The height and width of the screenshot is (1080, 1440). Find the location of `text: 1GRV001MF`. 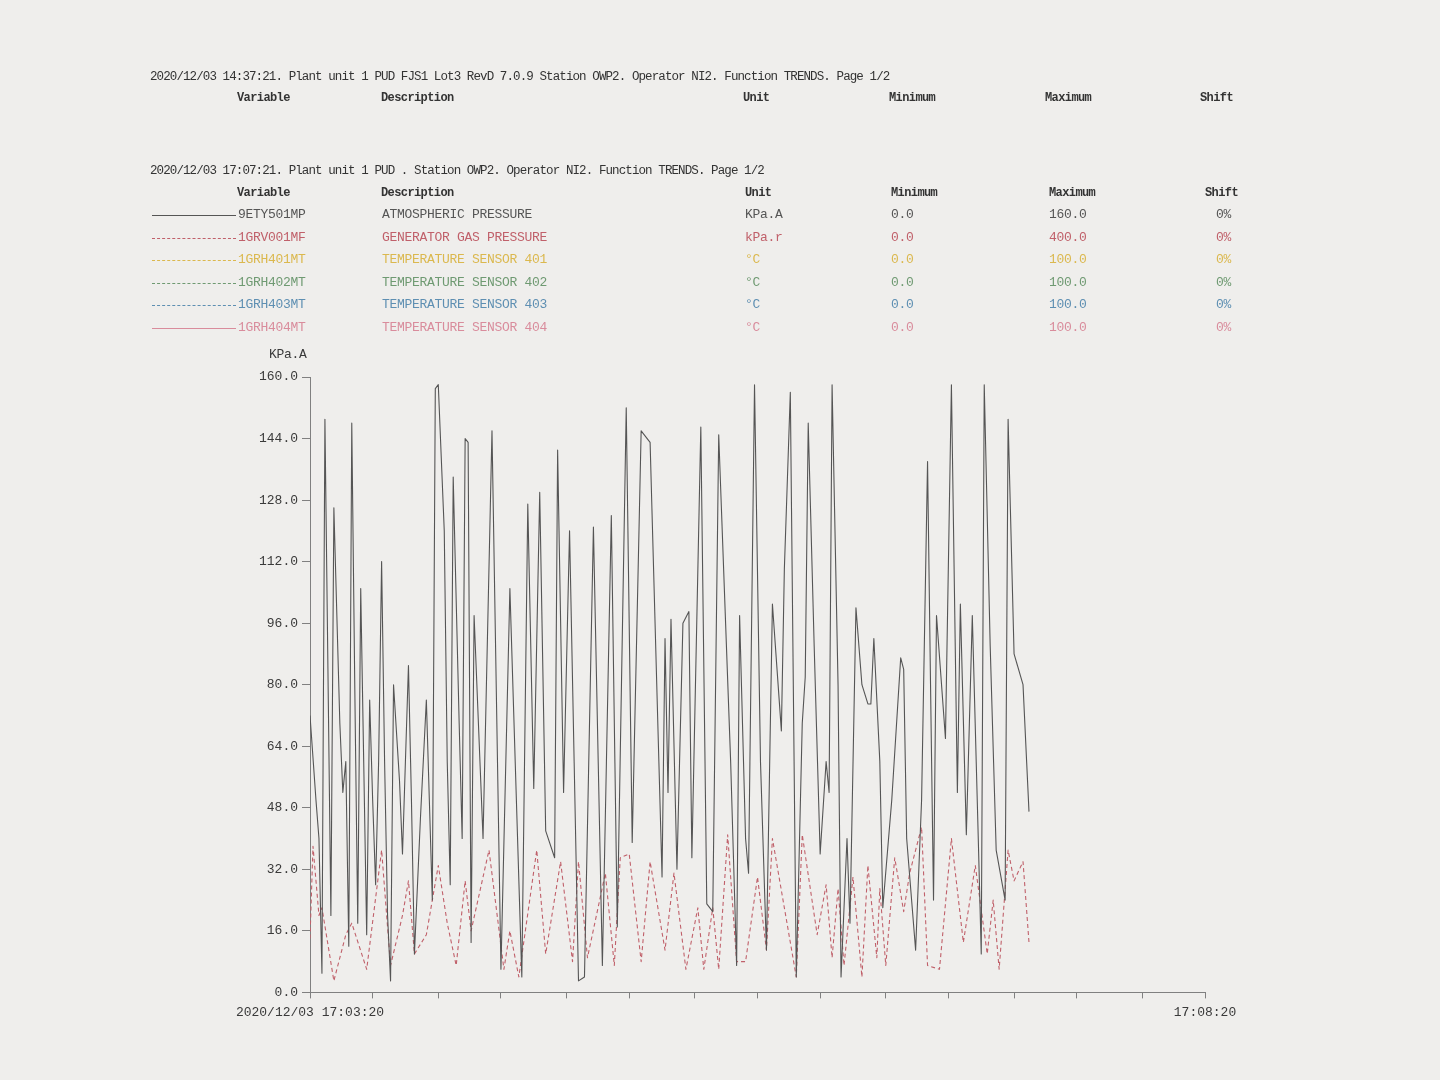

text: 1GRV001MF is located at coordinates (272, 237).